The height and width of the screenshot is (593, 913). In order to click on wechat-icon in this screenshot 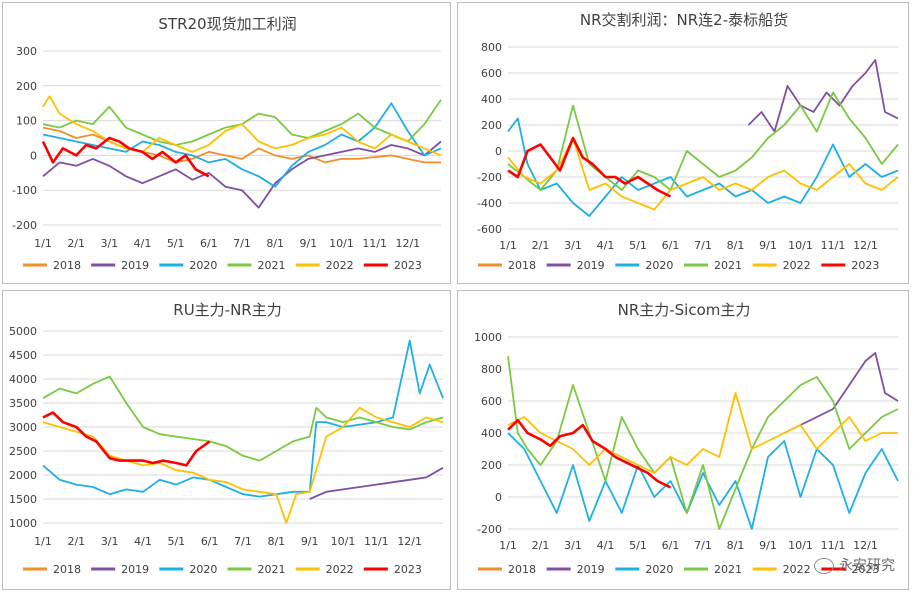, I will do `click(824, 566)`.